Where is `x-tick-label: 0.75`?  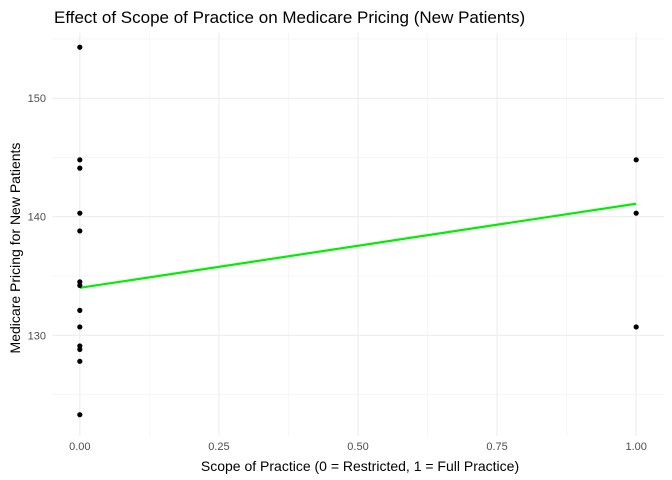 x-tick-label: 0.75 is located at coordinates (496, 447).